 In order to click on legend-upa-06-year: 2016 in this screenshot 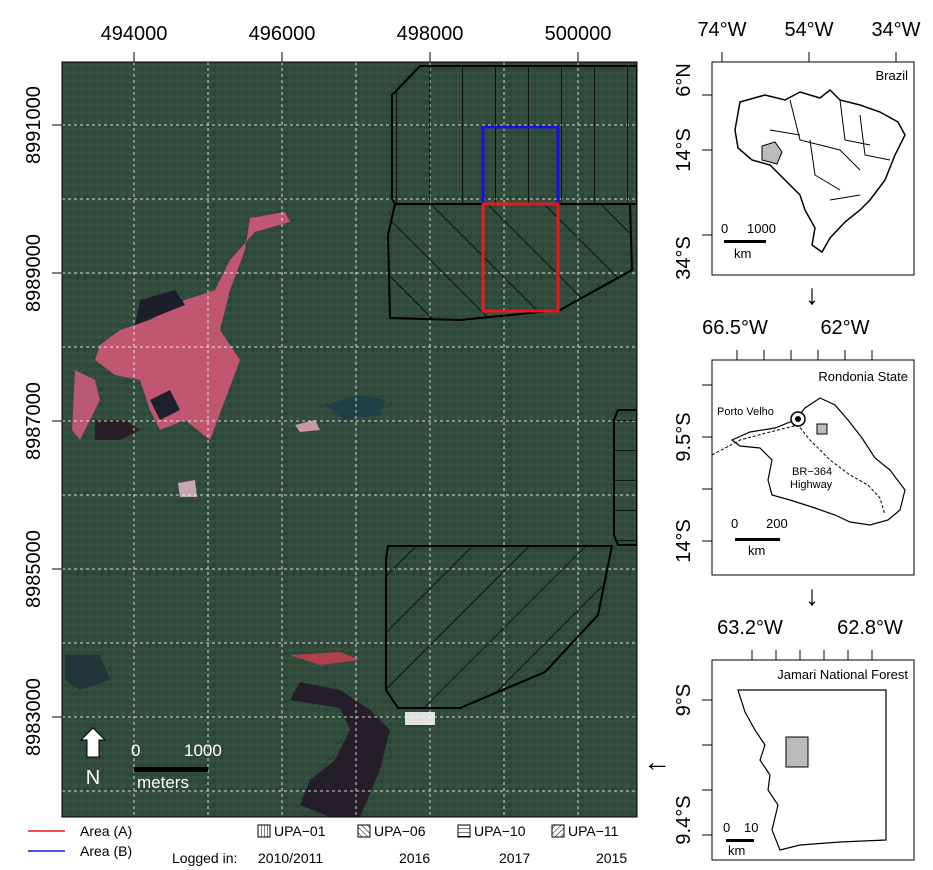, I will do `click(414, 858)`.